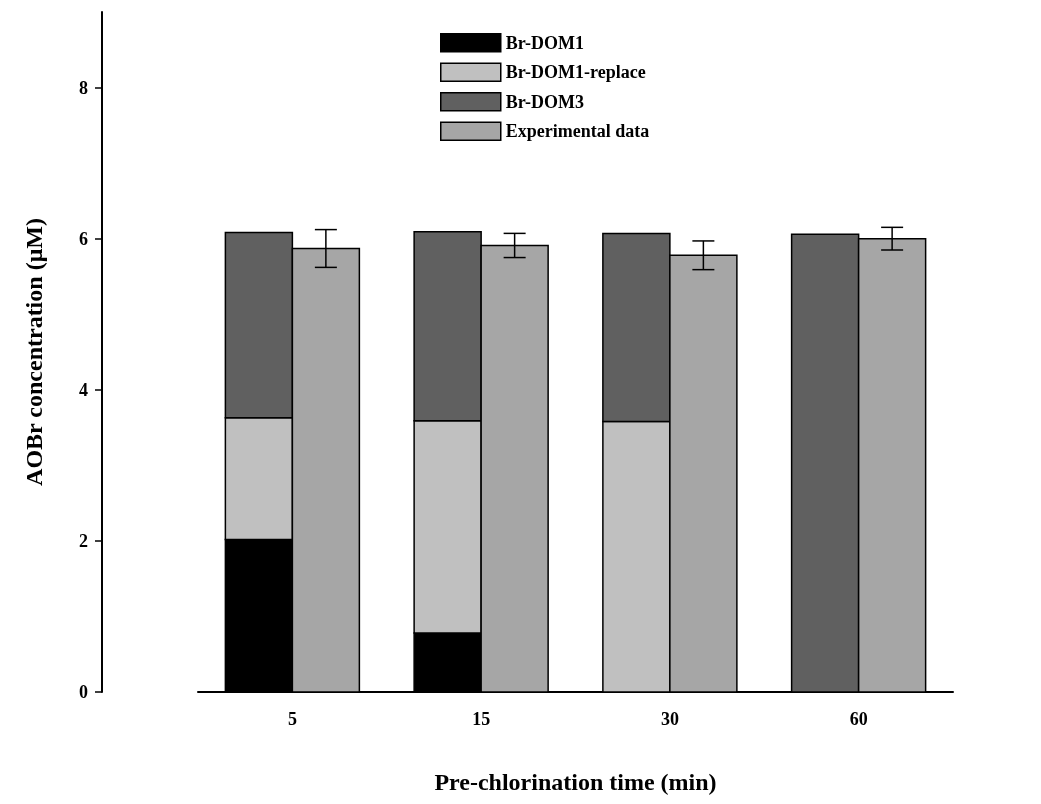  I want to click on x-tick-label: 5, so click(292, 719).